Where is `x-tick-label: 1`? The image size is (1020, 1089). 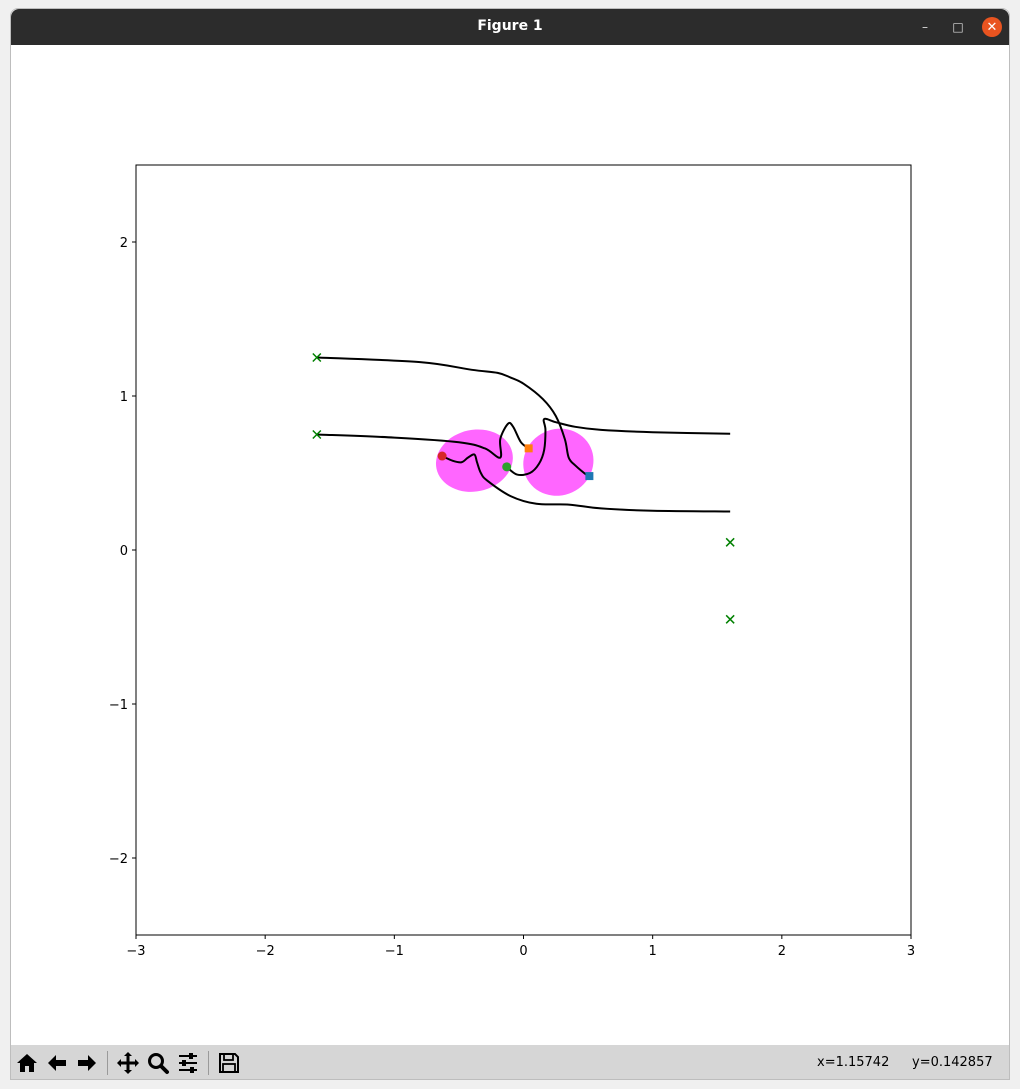 x-tick-label: 1 is located at coordinates (653, 951).